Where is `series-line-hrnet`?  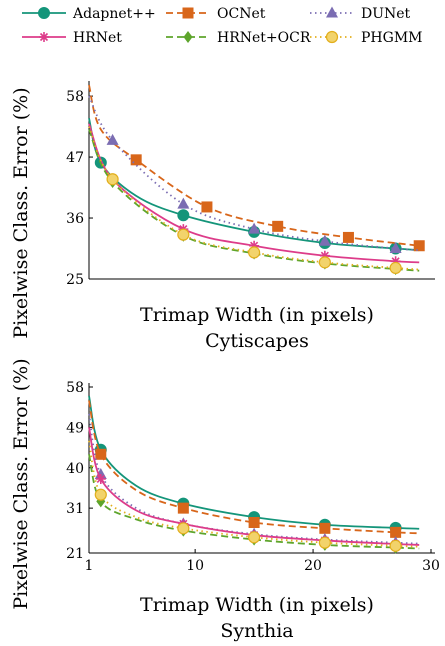
series-line-hrnet is located at coordinates (254, 486).